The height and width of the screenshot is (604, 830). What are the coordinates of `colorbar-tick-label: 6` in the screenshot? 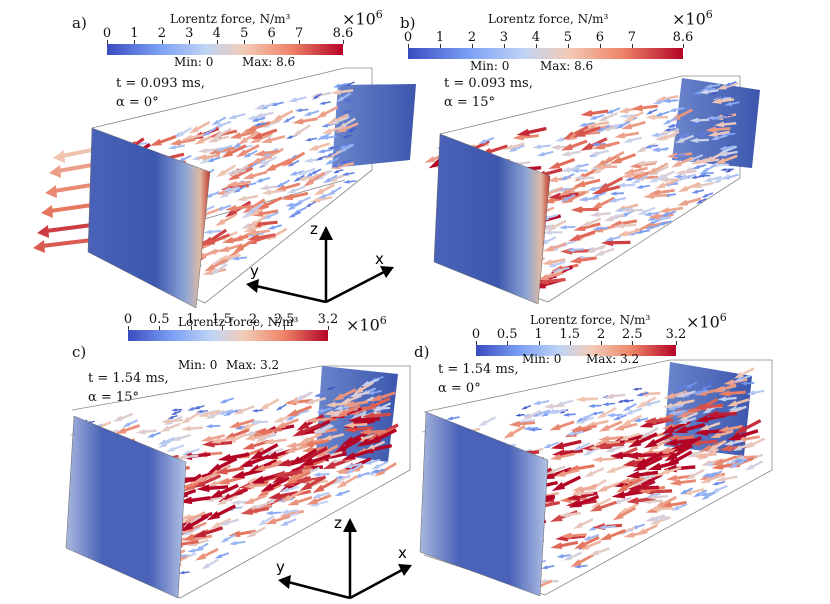 It's located at (599, 37).